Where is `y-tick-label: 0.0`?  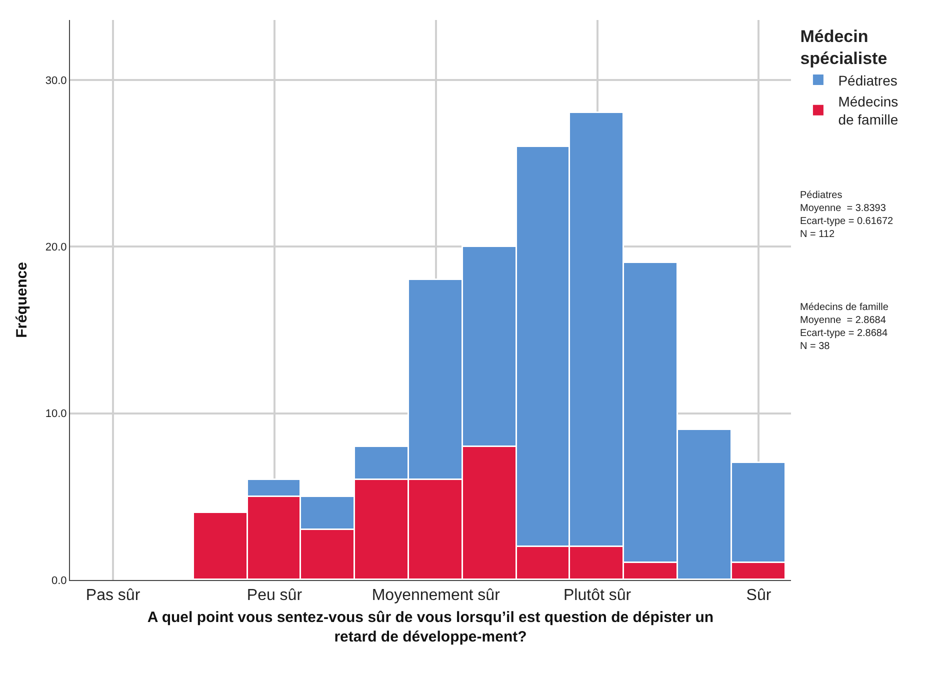
y-tick-label: 0.0 is located at coordinates (59, 580).